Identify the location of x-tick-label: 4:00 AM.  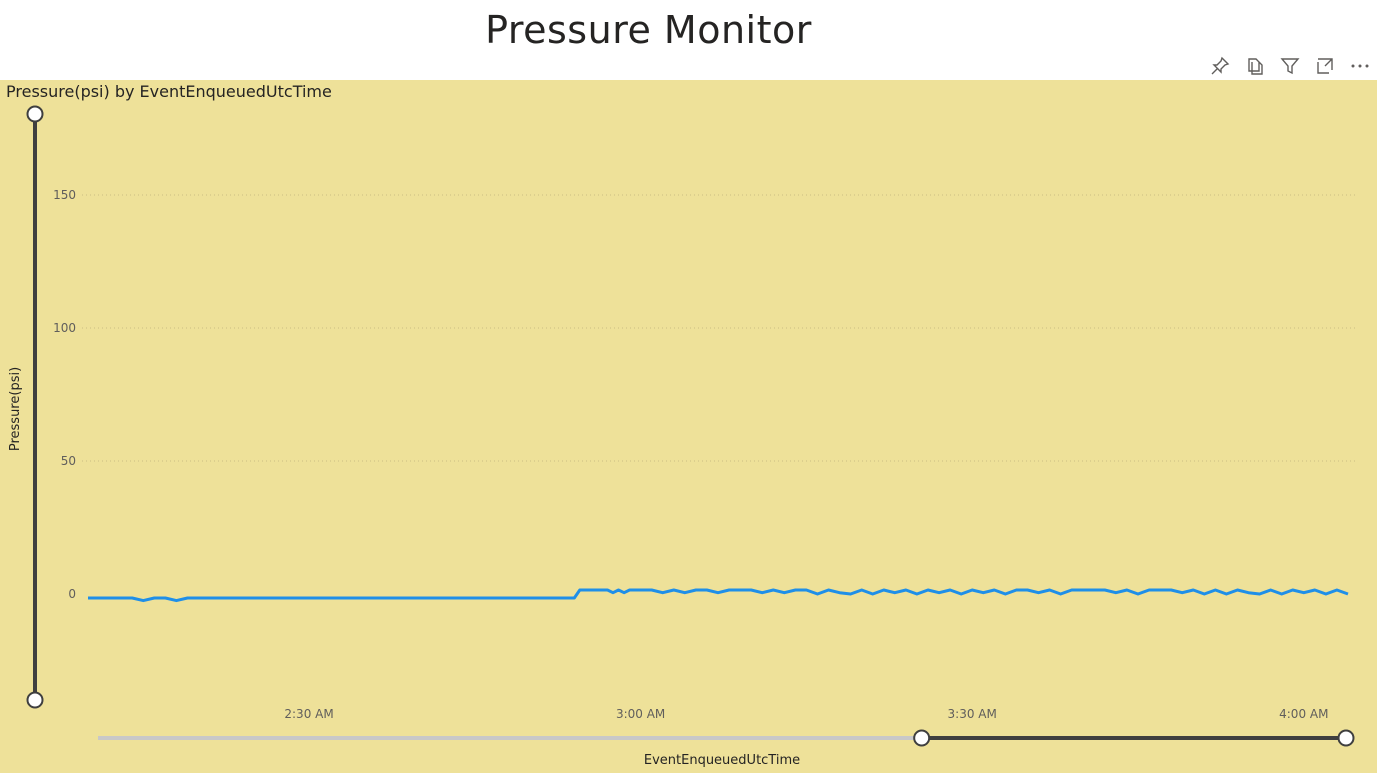
(1303, 714).